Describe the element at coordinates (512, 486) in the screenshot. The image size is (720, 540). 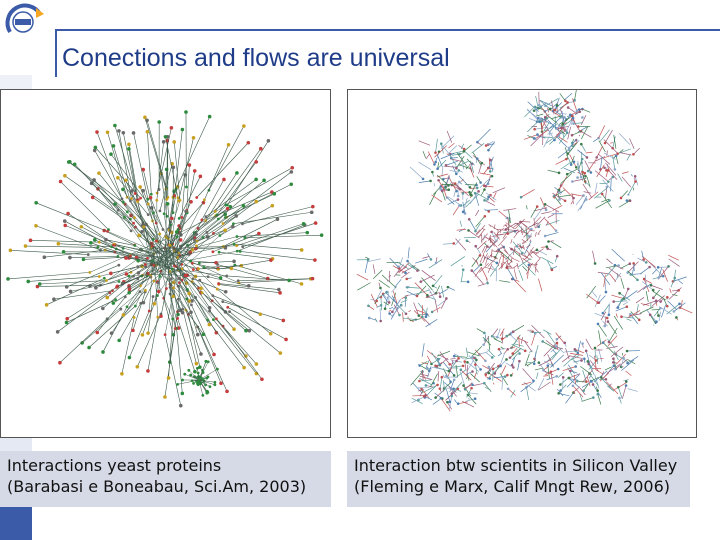
I see `caption-right-line2: (Fleming e Marx, Calif Mngt Rew, 2006)` at that location.